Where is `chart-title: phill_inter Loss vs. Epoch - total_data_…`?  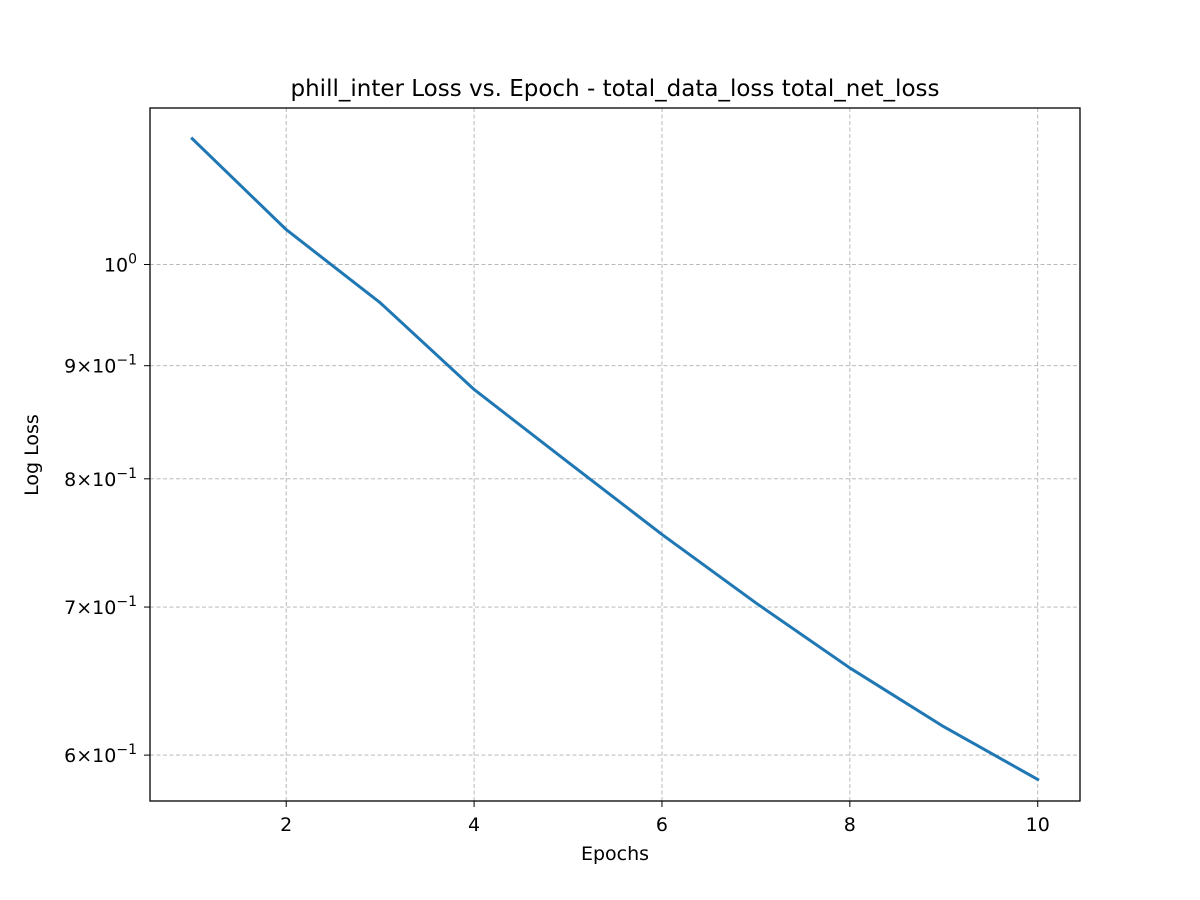
chart-title: phill_inter Loss vs. Epoch - total_data_… is located at coordinates (615, 89).